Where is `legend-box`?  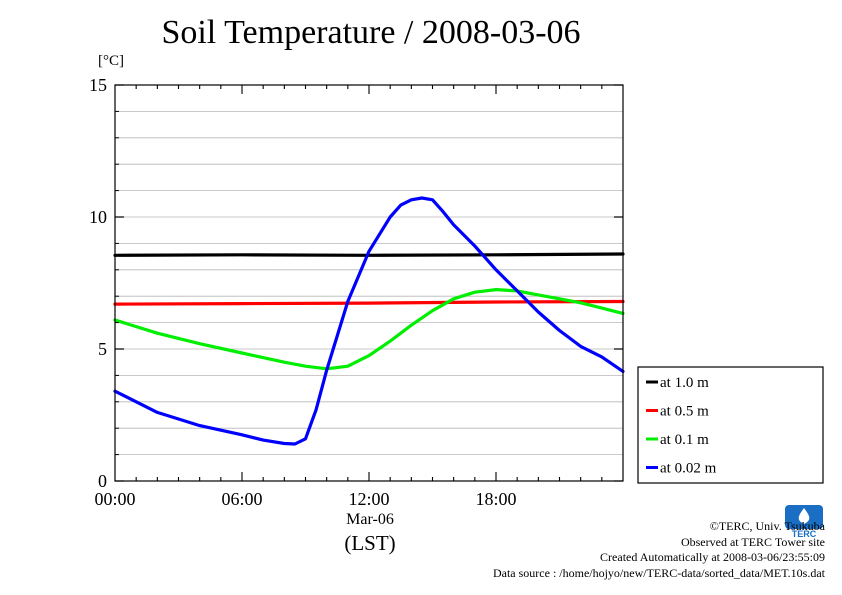 legend-box is located at coordinates (730, 425).